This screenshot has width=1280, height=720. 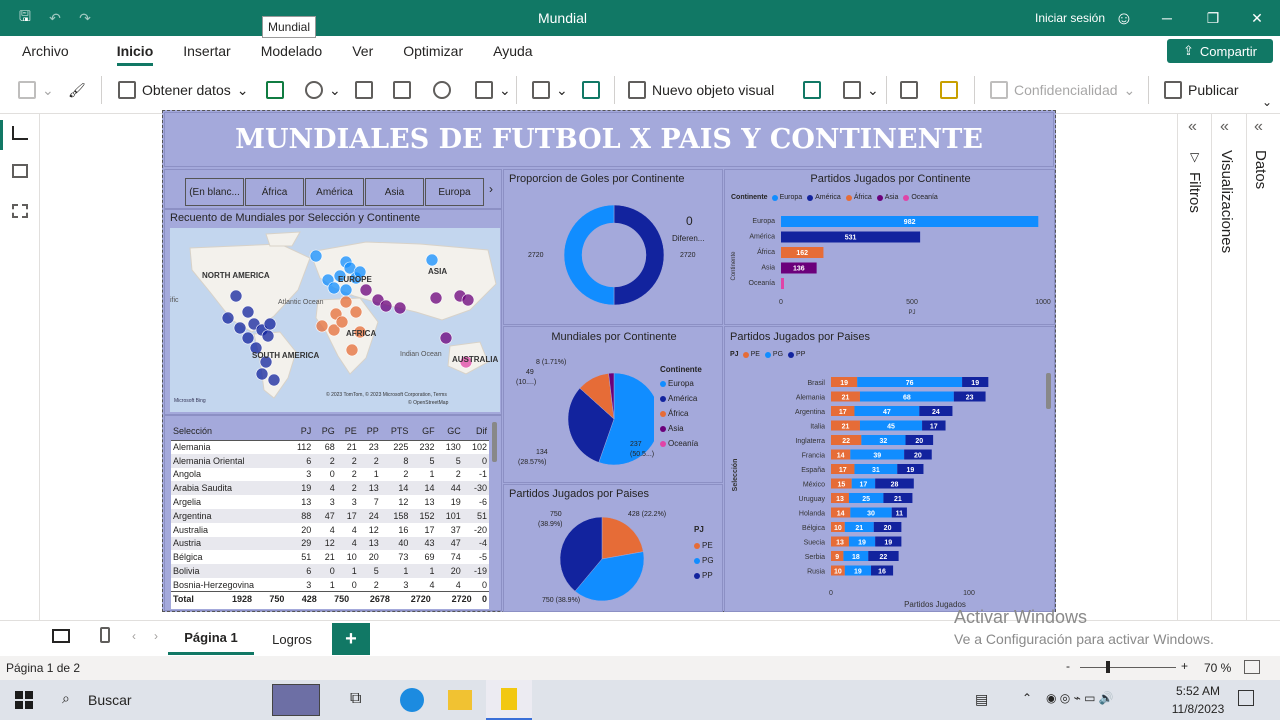 What do you see at coordinates (679, 428) in the screenshot?
I see `legend-item: Asia` at bounding box center [679, 428].